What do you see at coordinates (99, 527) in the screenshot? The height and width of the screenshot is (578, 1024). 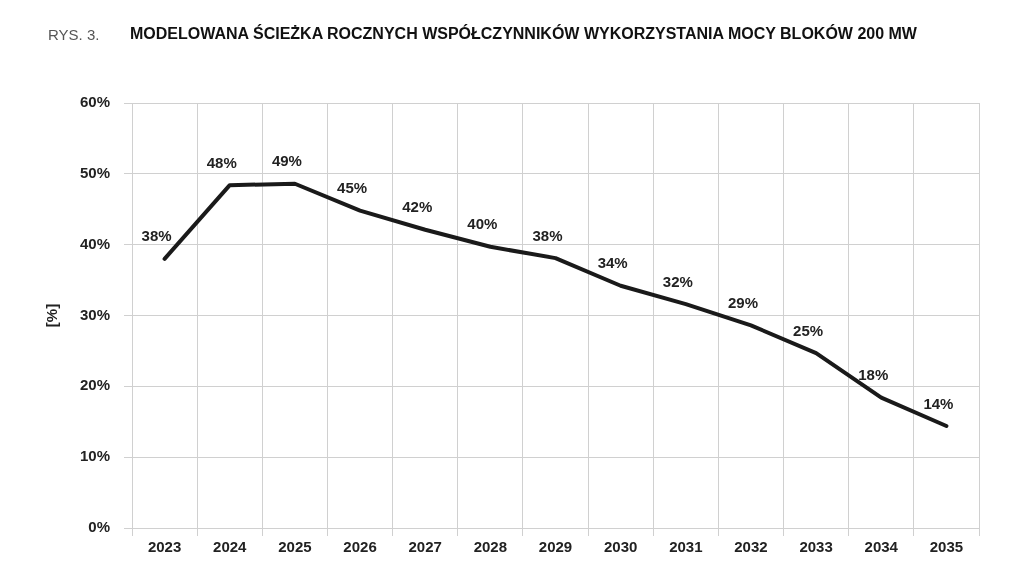 I see `y-tick-label: 0%` at bounding box center [99, 527].